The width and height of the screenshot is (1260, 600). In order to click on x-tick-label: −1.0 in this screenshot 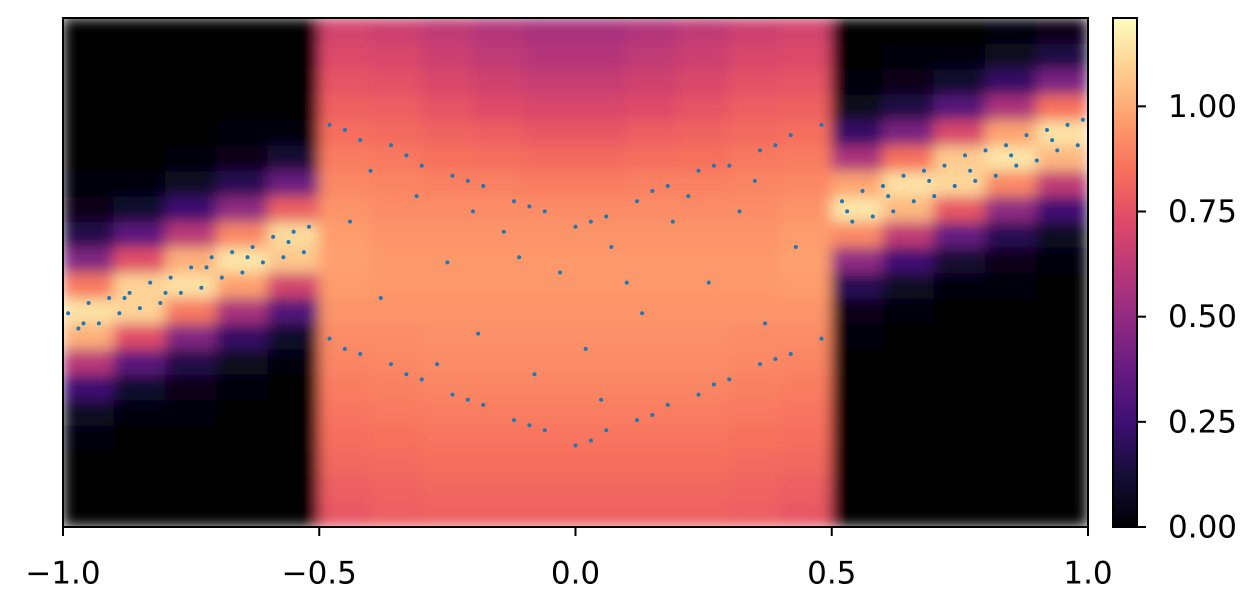, I will do `click(62, 574)`.